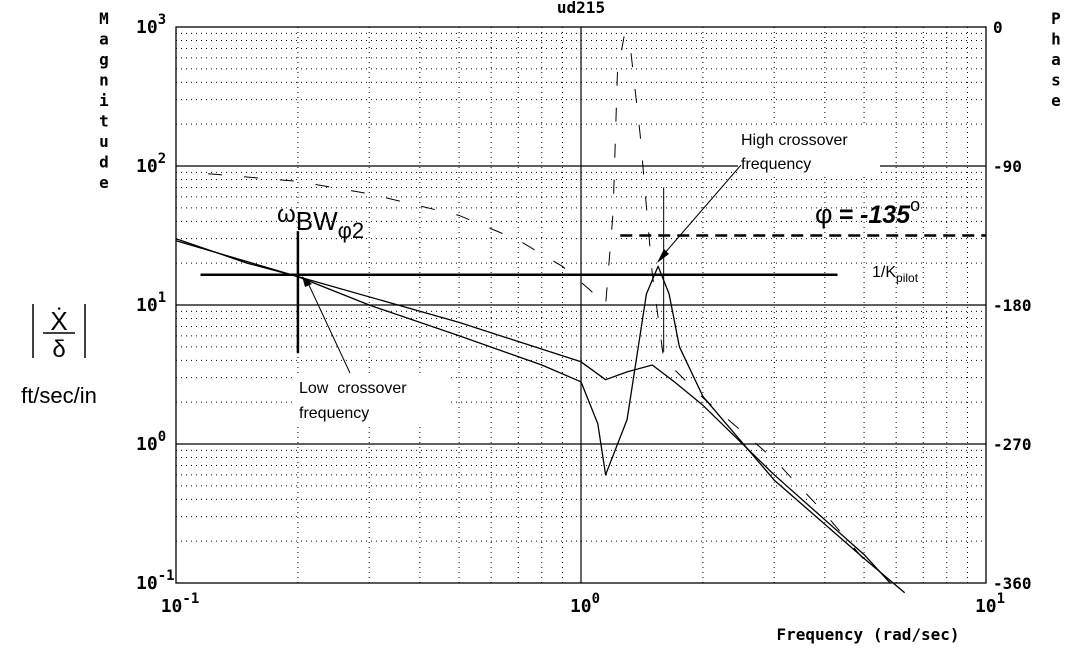 This screenshot has height=649, width=1065. I want to click on phase-tick-label: -180, so click(1012, 305).